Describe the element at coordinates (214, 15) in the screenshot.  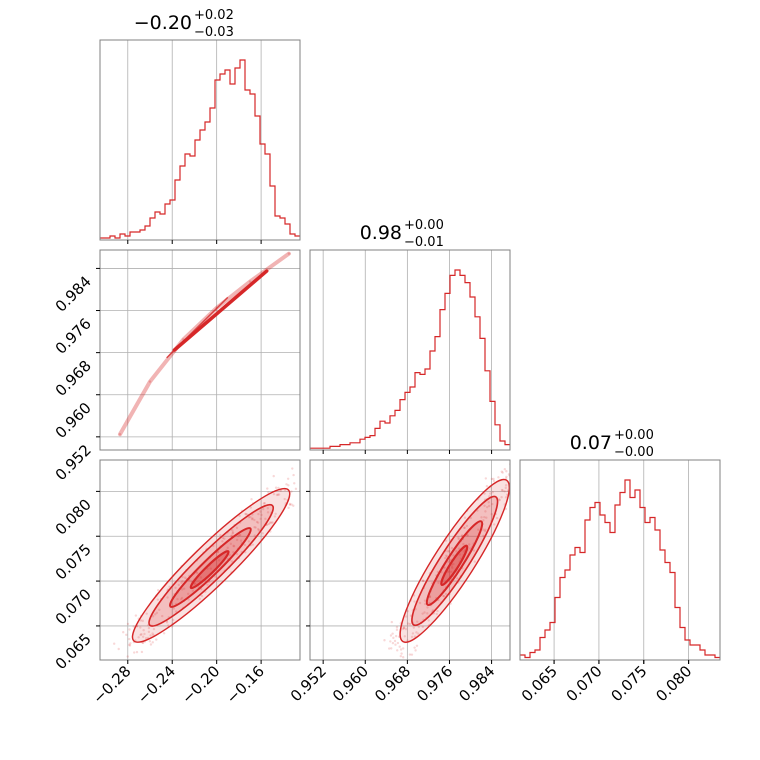
I see `title-plus: +0.02` at that location.